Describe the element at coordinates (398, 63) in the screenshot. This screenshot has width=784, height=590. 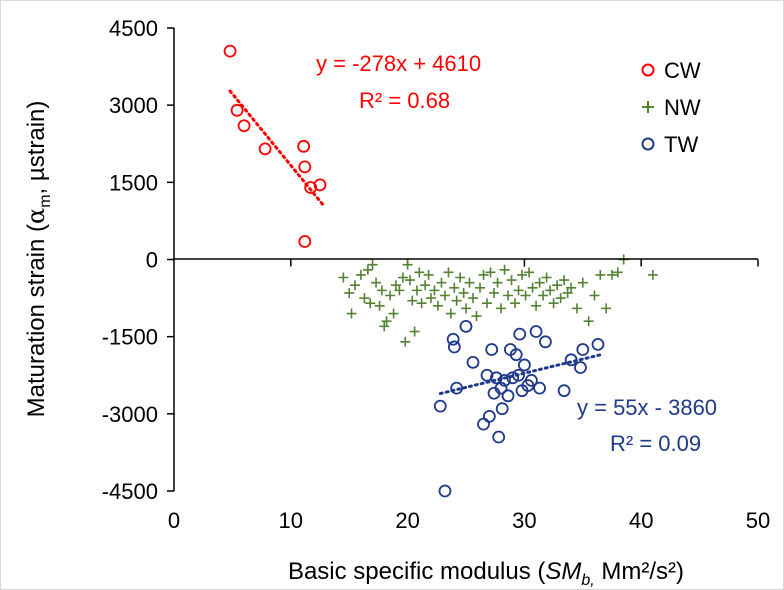
I see `cw-equation: y = -278x + 4610` at that location.